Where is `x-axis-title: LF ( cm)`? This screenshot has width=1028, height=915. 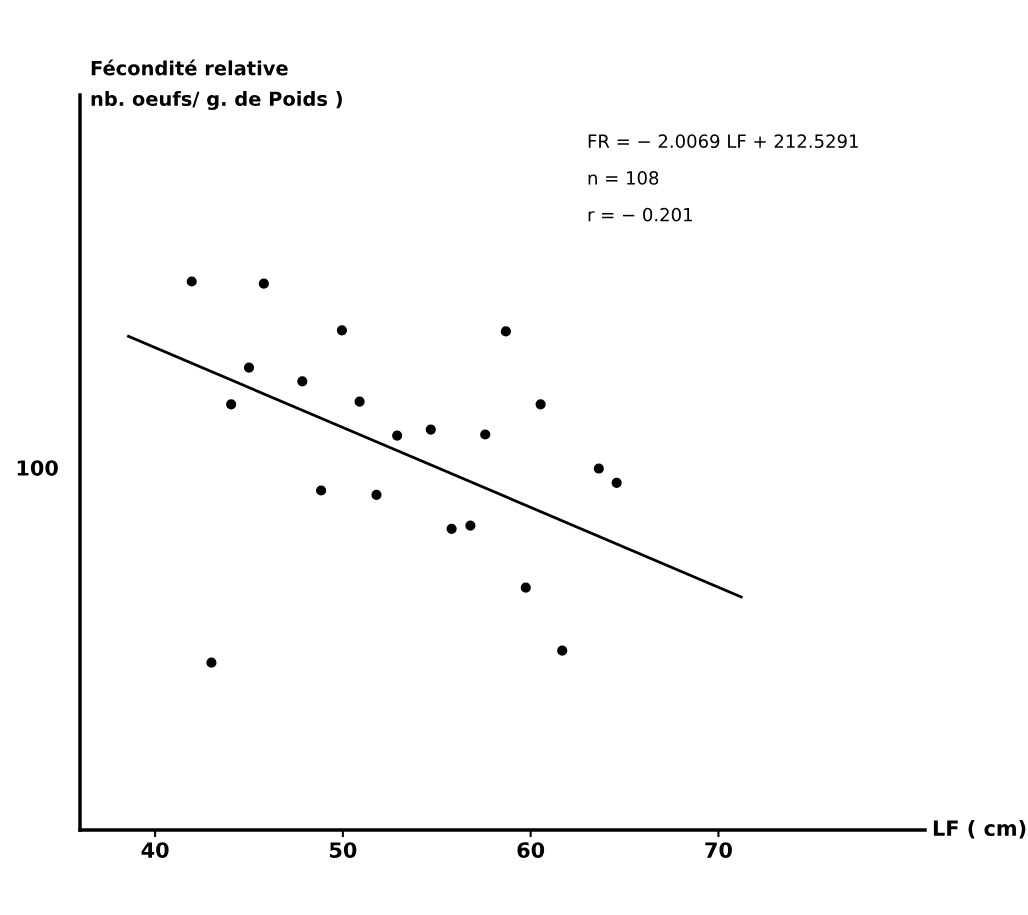
x-axis-title: LF ( cm) is located at coordinates (979, 829).